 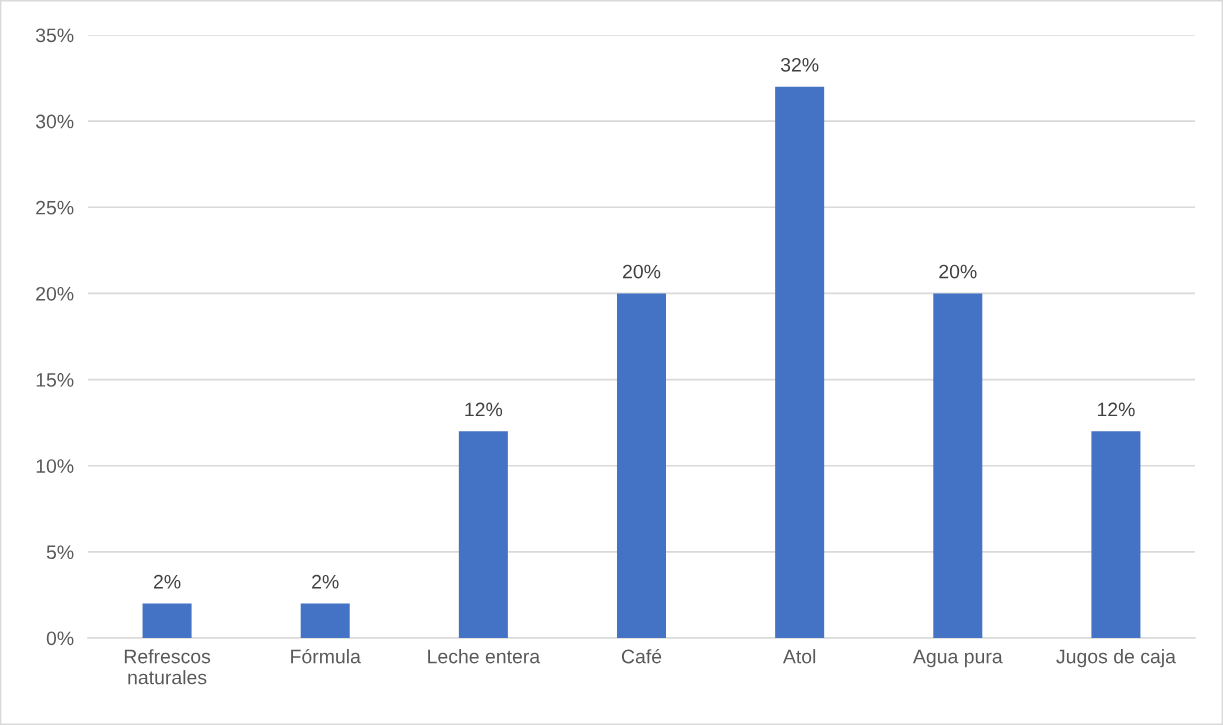 I want to click on data-label: 32%, so click(x=799, y=64).